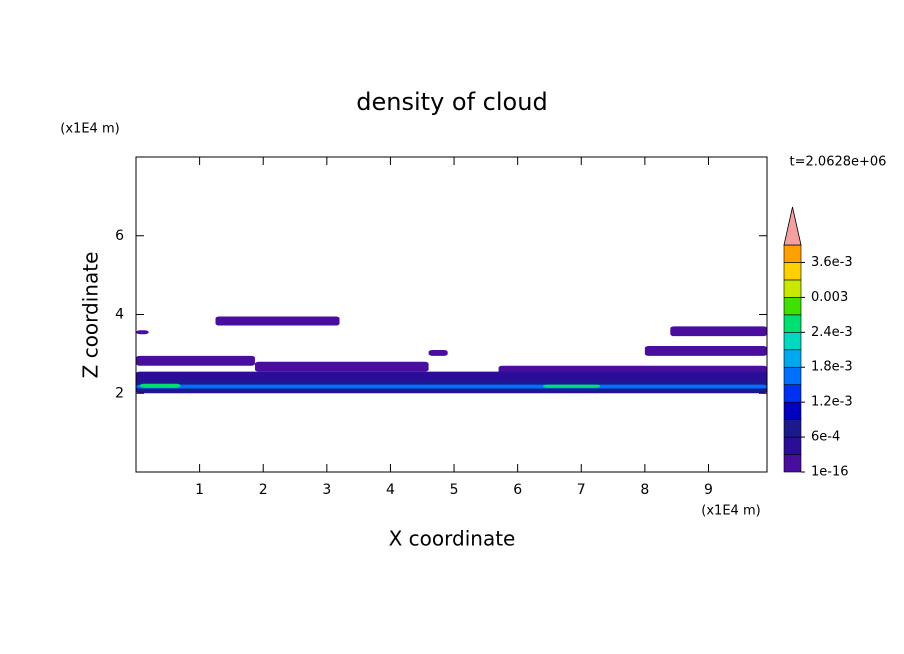  What do you see at coordinates (825, 437) in the screenshot?
I see `colorbar-tick-label: 6e-4` at bounding box center [825, 437].